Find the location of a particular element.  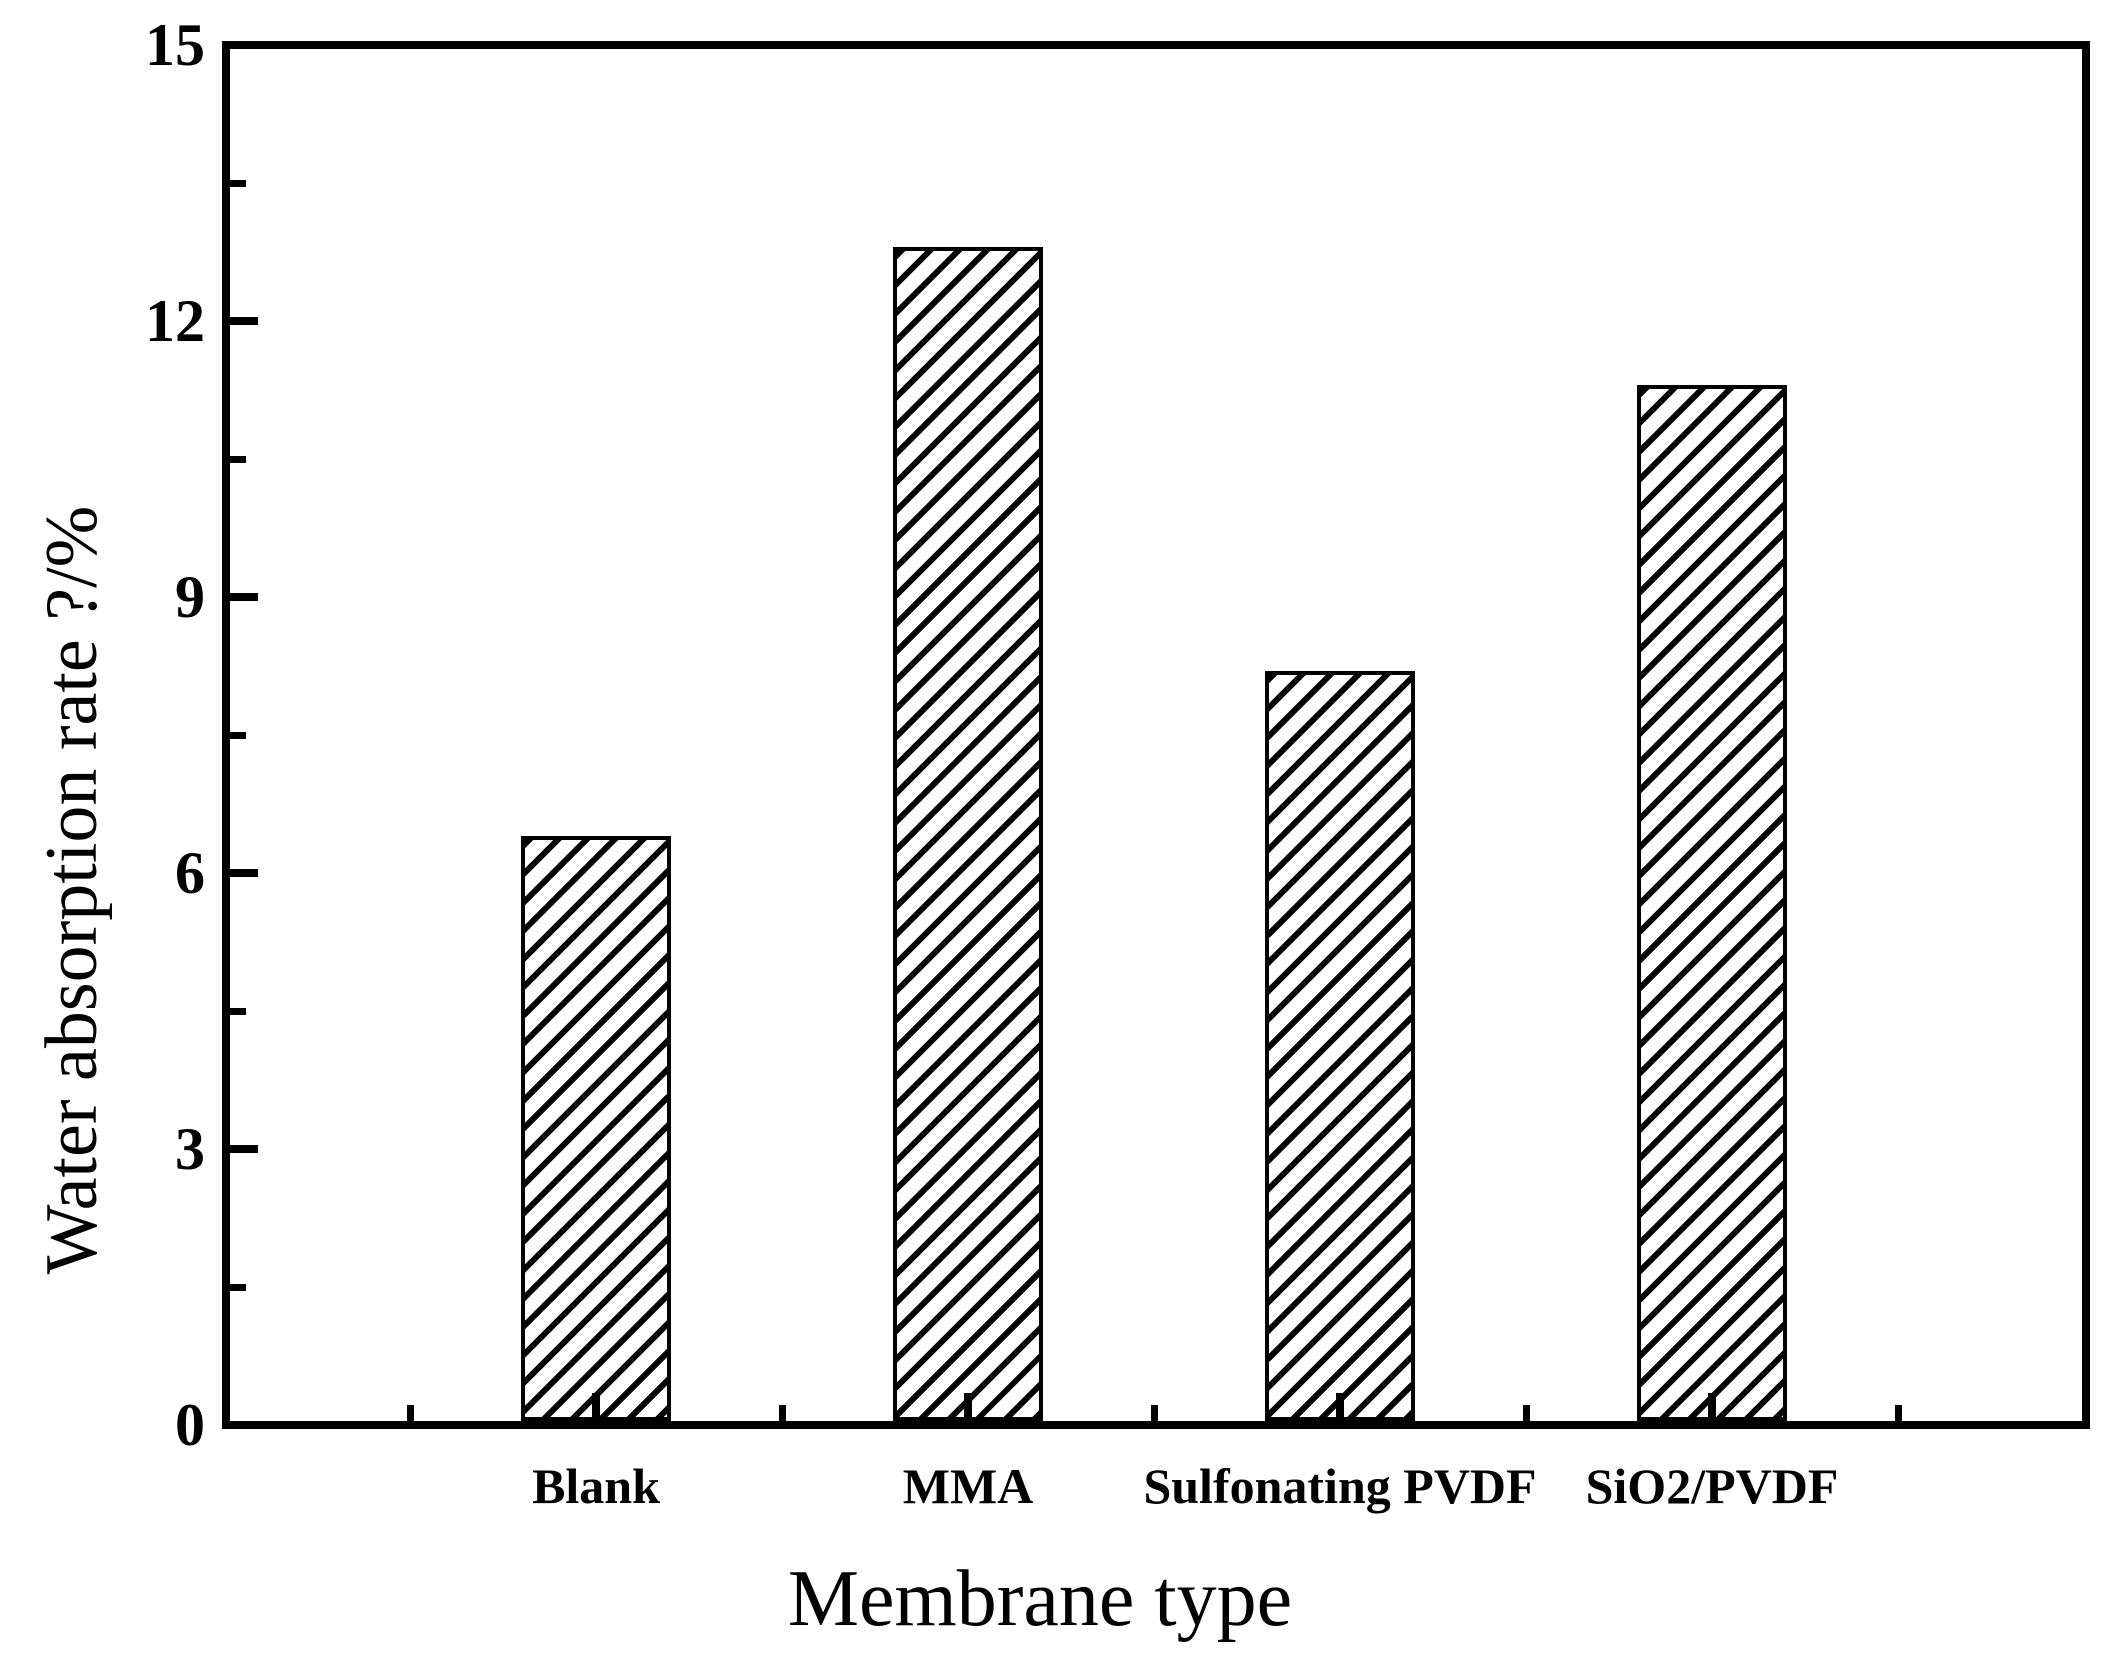

x-category-label: Sulfonating PVDF is located at coordinates (1340, 1486).